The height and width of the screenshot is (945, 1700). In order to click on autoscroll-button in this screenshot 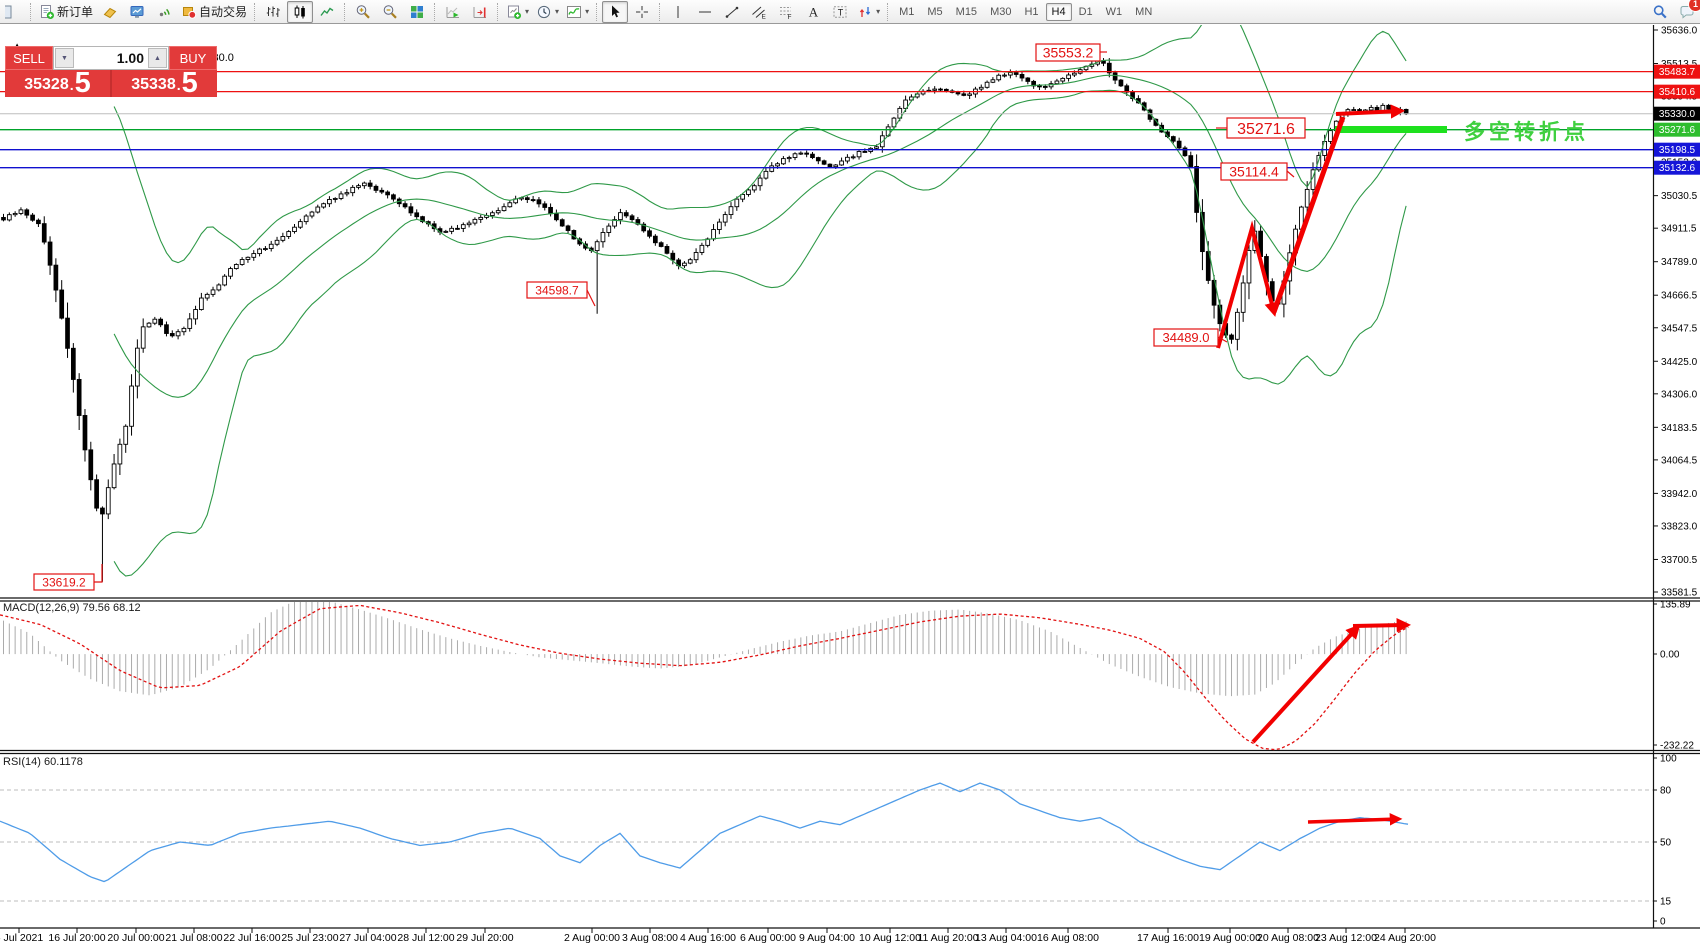, I will do `click(453, 12)`.